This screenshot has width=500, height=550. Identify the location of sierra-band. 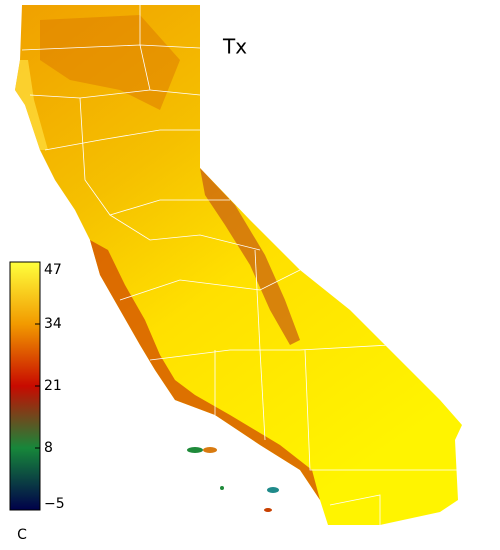
(250, 256).